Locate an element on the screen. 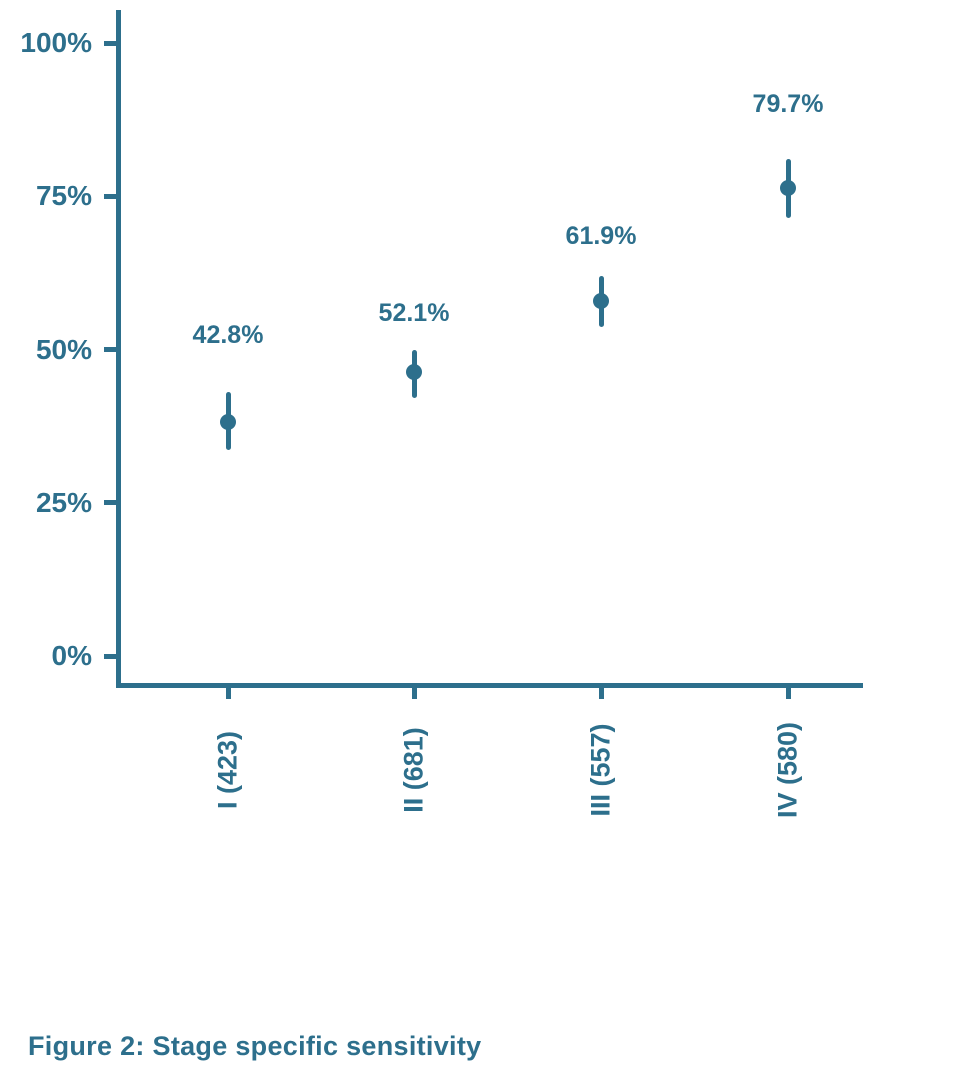 The height and width of the screenshot is (1080, 960). x-tick-label: III (557) is located at coordinates (600, 770).